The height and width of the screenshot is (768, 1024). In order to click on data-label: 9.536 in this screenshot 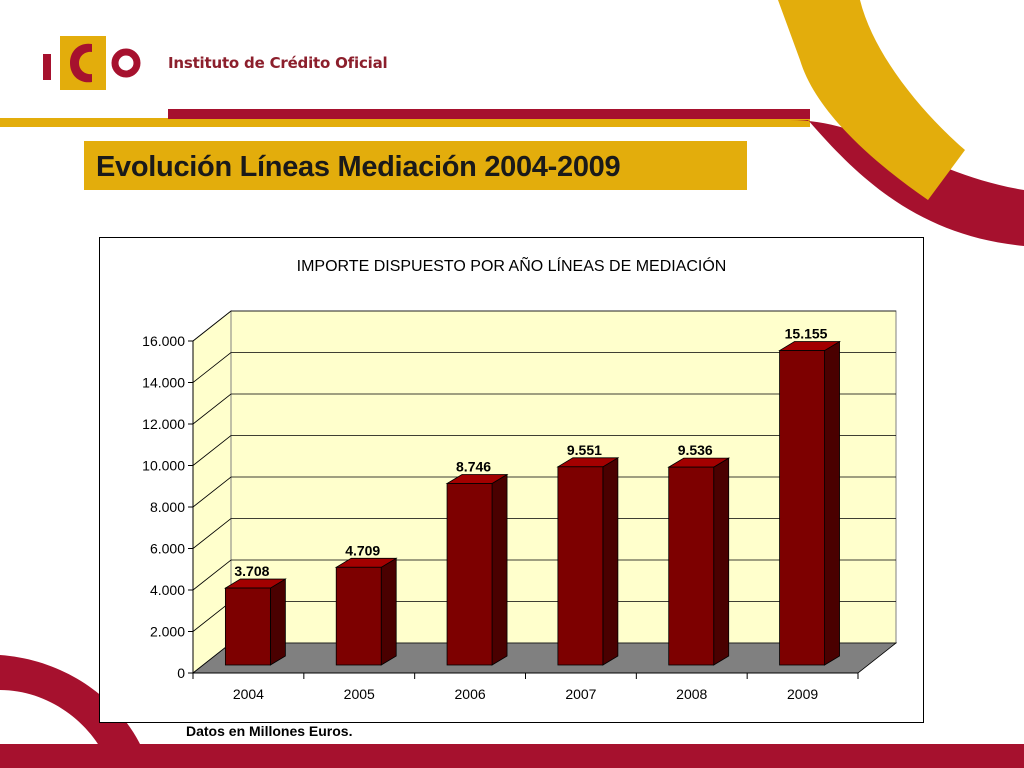, I will do `click(695, 450)`.